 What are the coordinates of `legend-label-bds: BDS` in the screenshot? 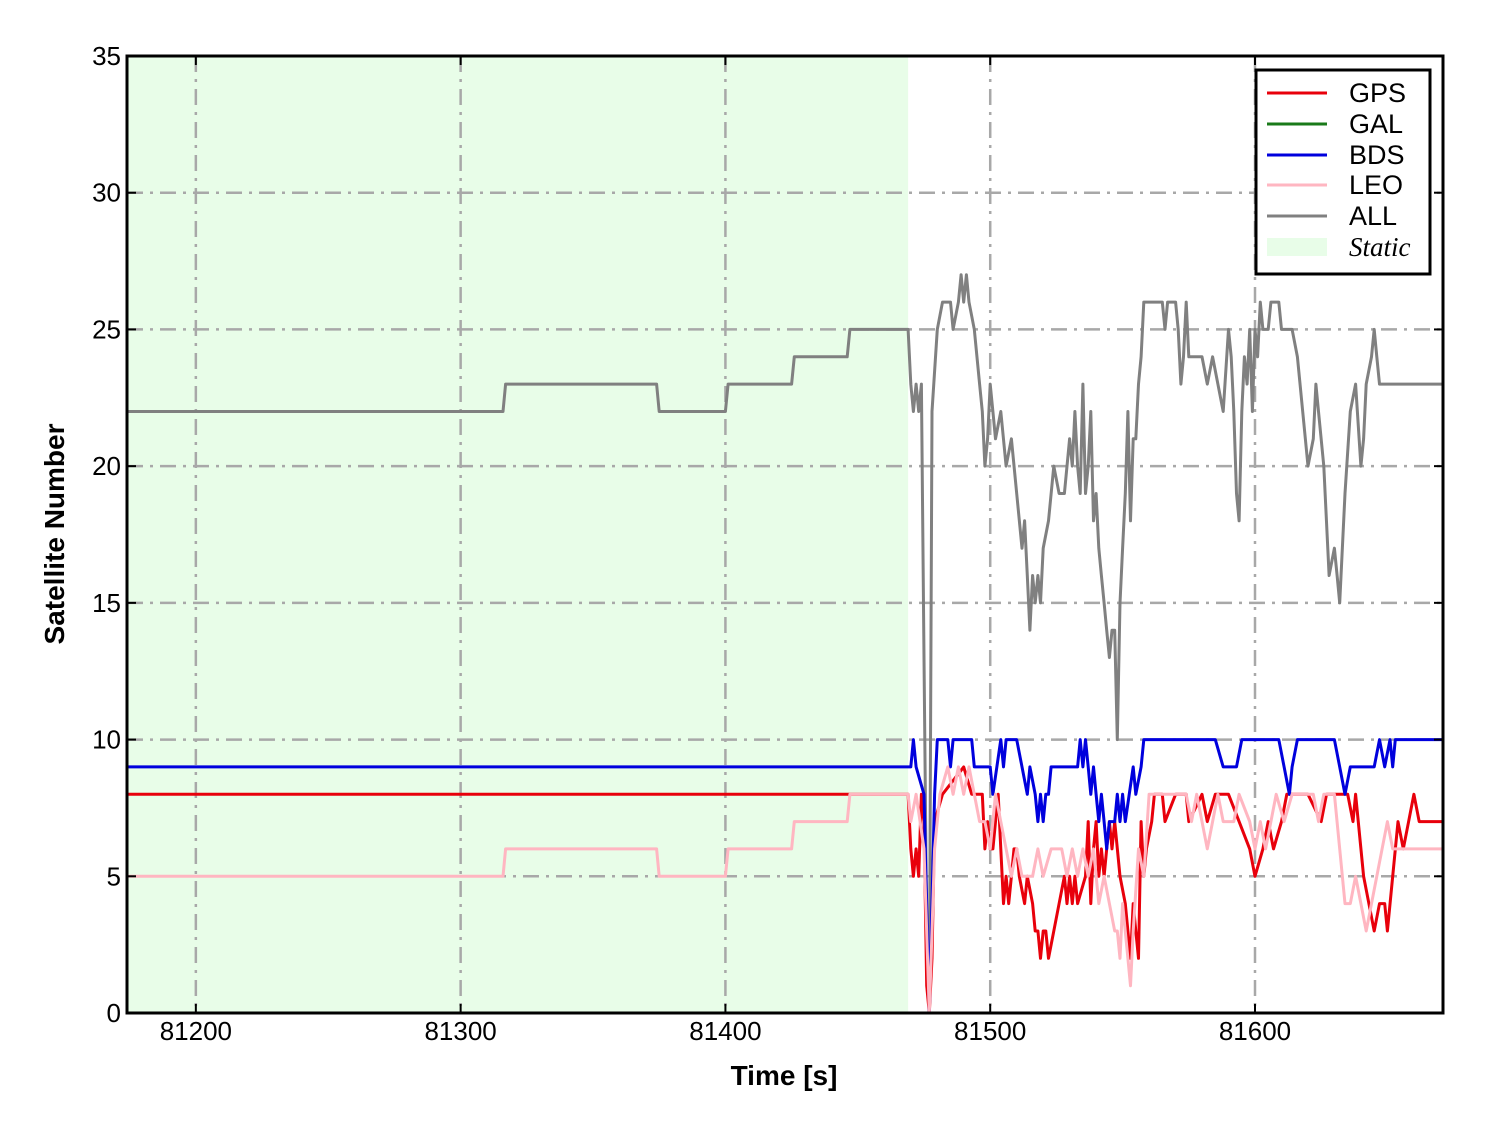 It's located at (1377, 155).